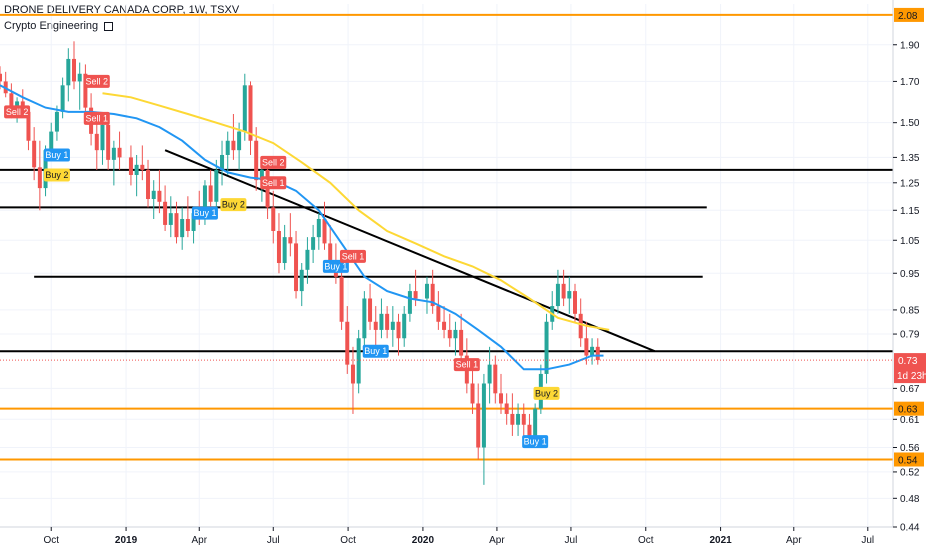  I want to click on y-tick-label: 0.61, so click(910, 420).